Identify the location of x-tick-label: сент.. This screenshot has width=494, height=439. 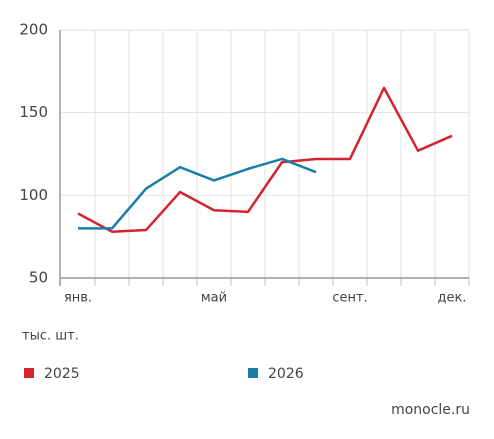
(349, 298).